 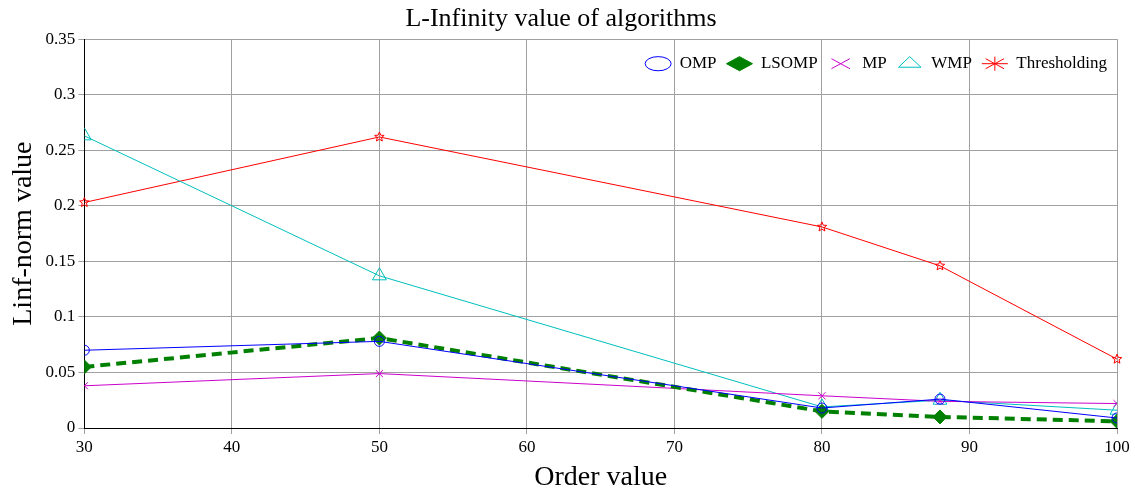 What do you see at coordinates (698, 63) in the screenshot?
I see `legend-label: OMP` at bounding box center [698, 63].